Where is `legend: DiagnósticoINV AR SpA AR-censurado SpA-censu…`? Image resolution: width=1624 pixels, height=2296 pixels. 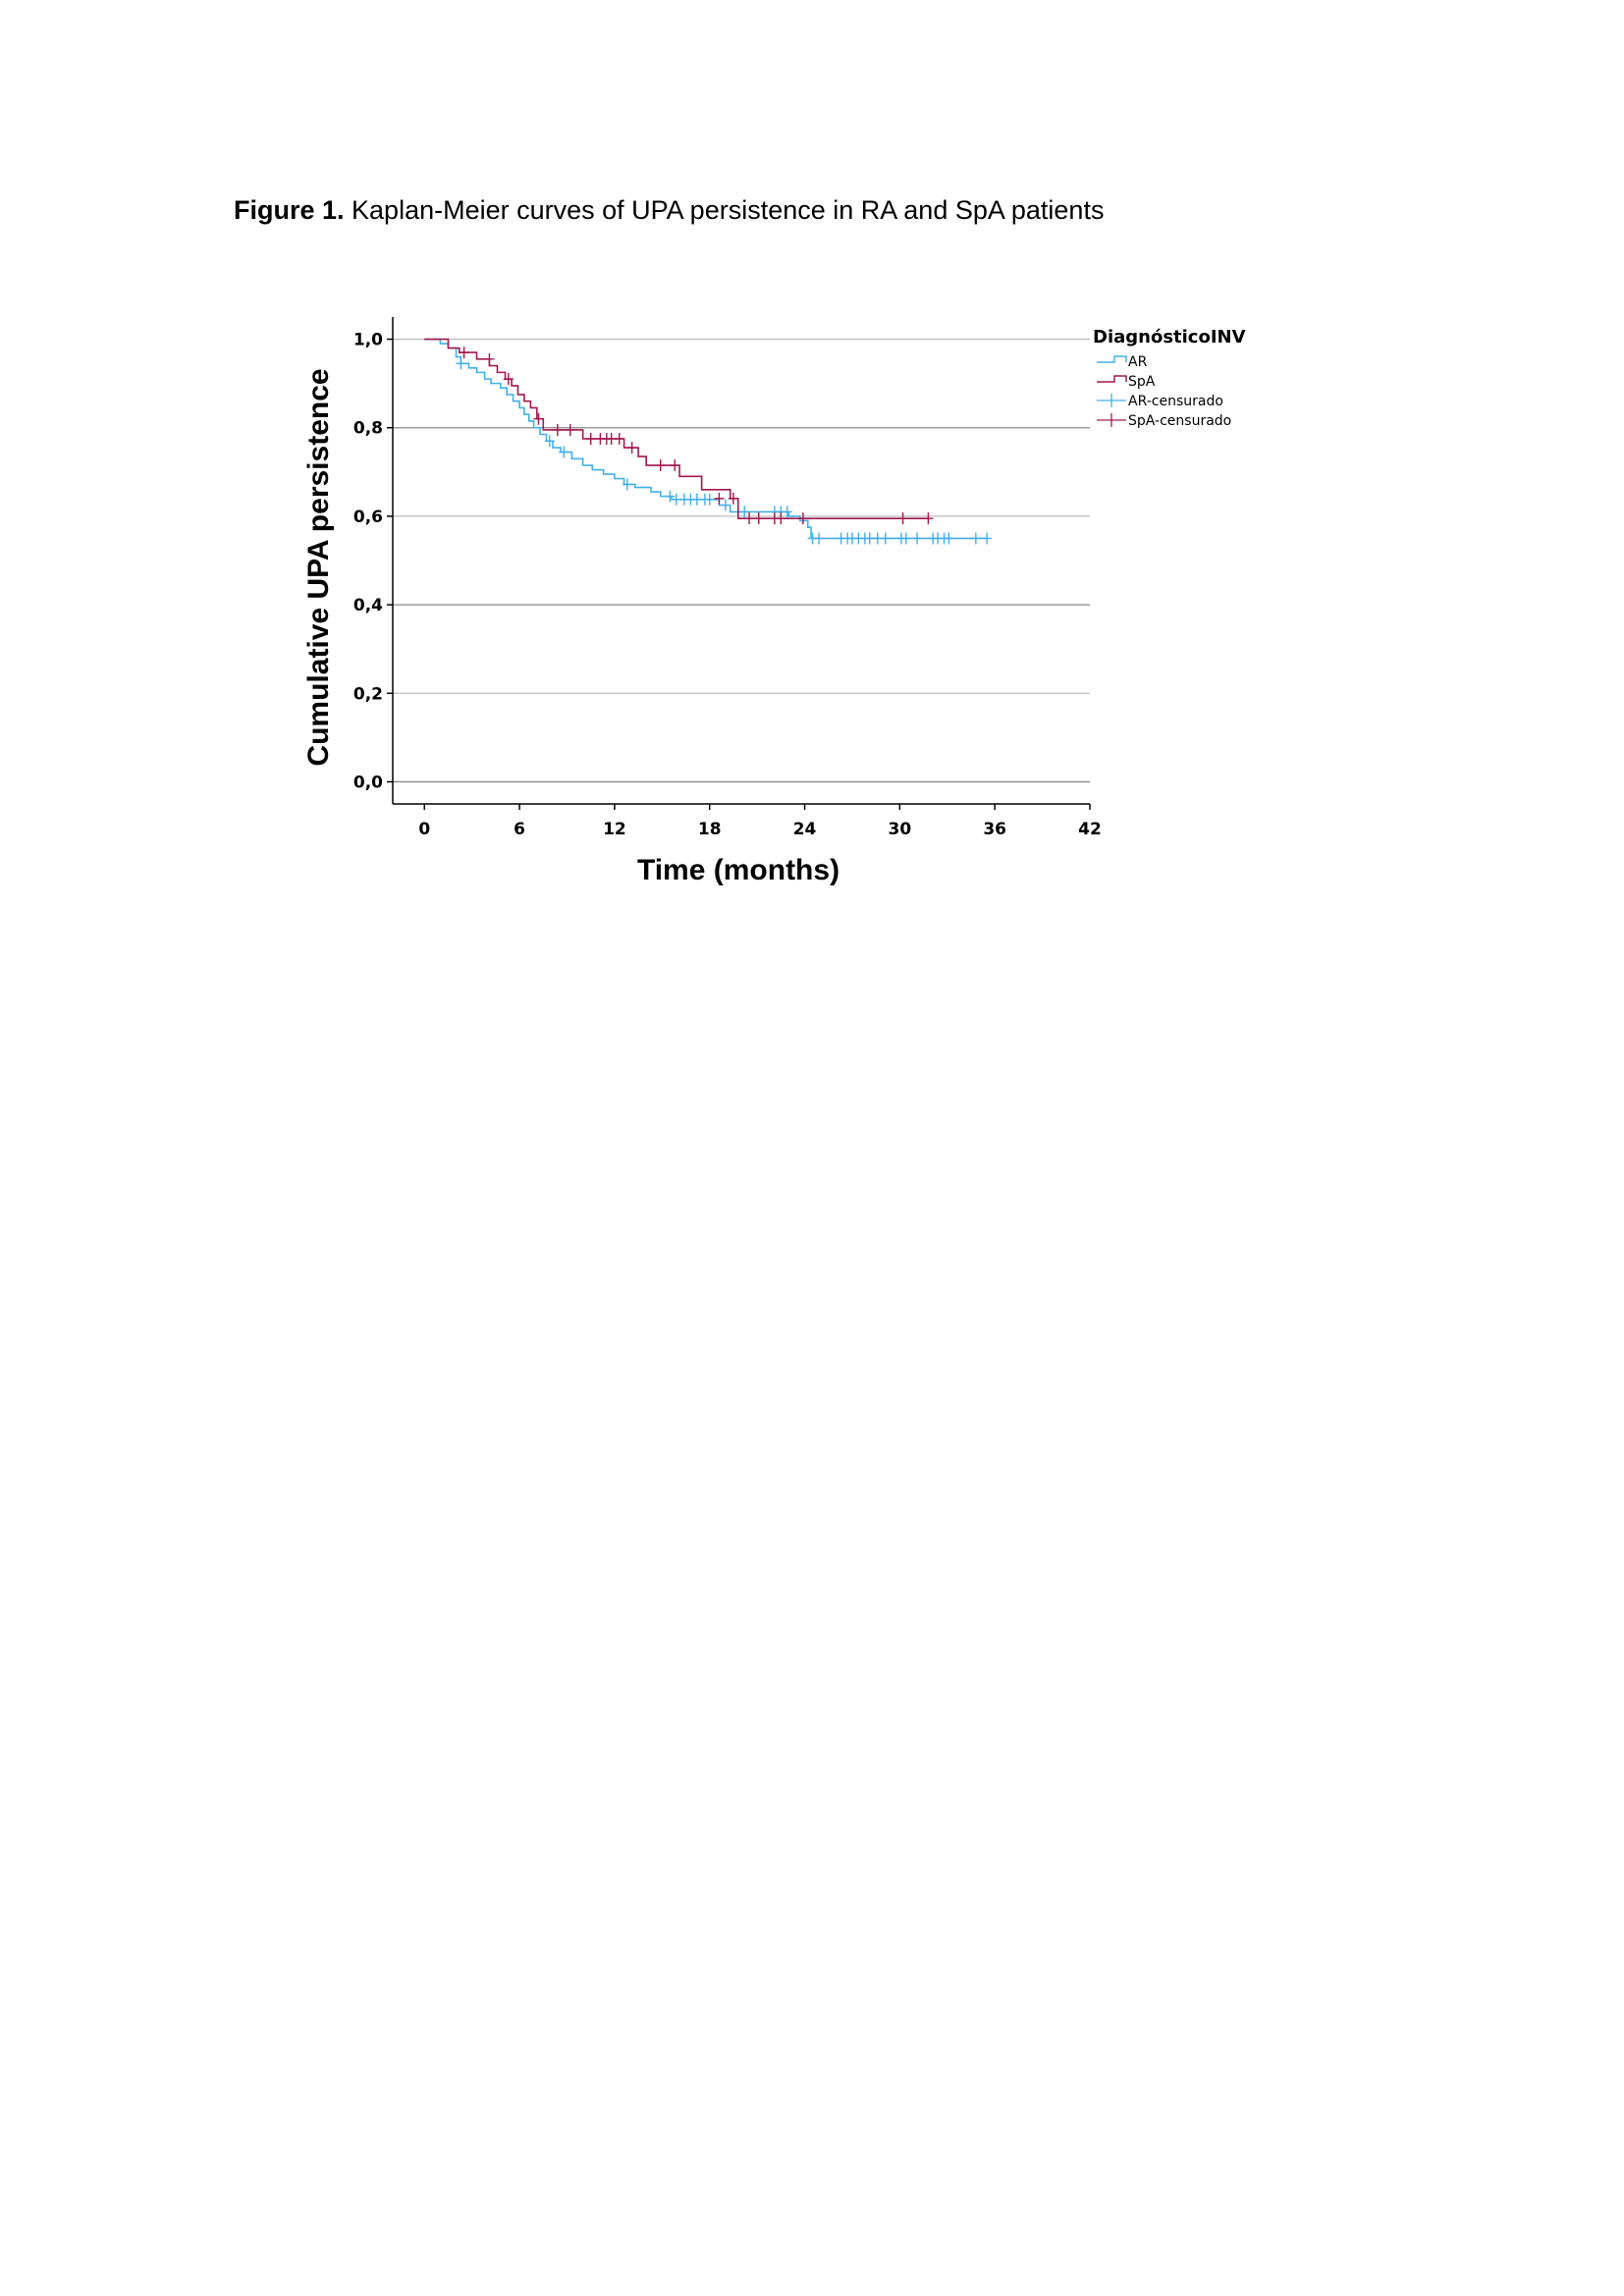 legend: DiagnósticoINV AR SpA AR-censurado SpA-censu… is located at coordinates (1169, 378).